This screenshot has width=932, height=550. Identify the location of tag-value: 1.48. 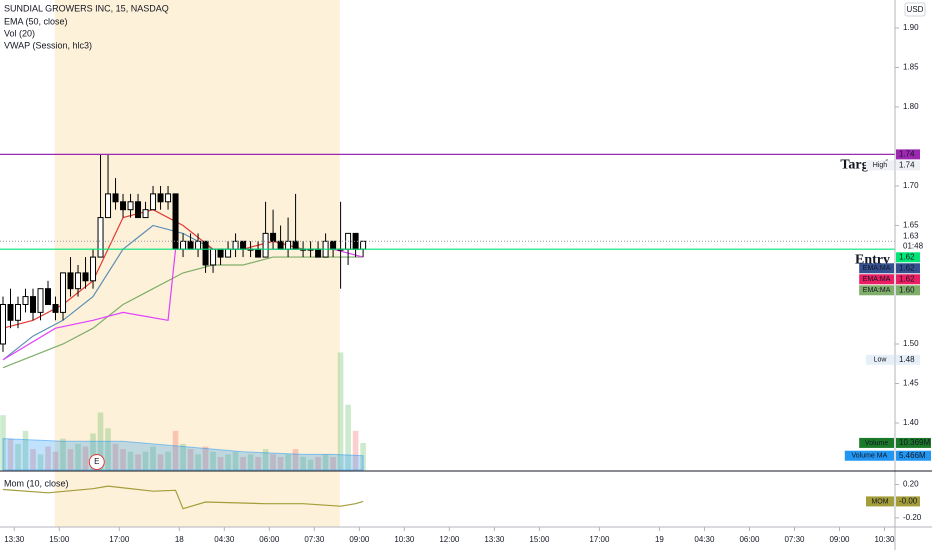
(907, 359).